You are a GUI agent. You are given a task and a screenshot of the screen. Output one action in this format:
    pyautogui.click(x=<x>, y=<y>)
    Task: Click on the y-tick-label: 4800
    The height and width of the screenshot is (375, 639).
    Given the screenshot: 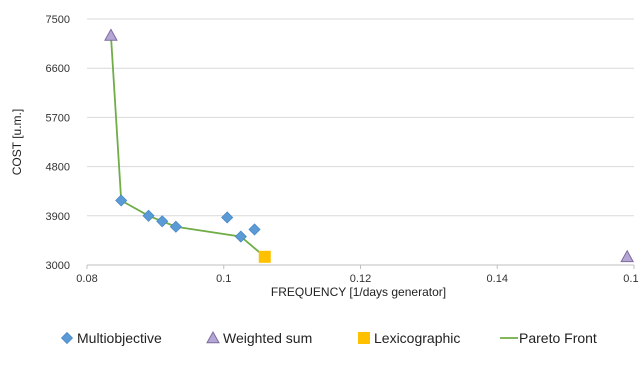 What is the action you would take?
    pyautogui.click(x=58, y=168)
    